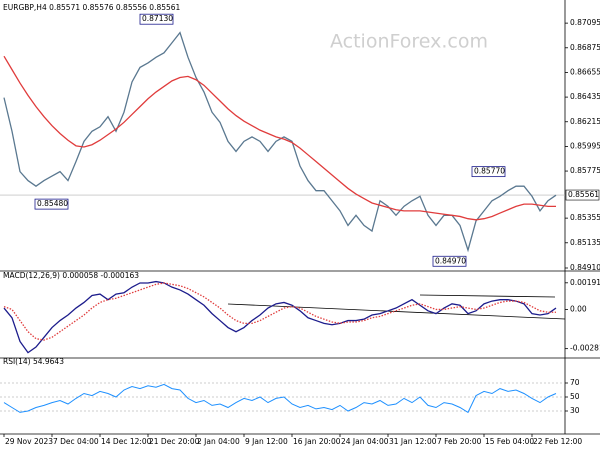 The height and width of the screenshot is (450, 600). What do you see at coordinates (585, 348) in the screenshot?
I see `y-tick-label: -0.002816` at bounding box center [585, 348].